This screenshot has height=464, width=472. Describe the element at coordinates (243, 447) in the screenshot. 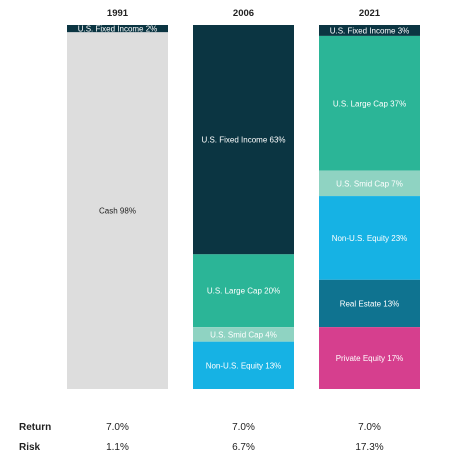

I see `risk-value-2006: 6.7%` at that location.